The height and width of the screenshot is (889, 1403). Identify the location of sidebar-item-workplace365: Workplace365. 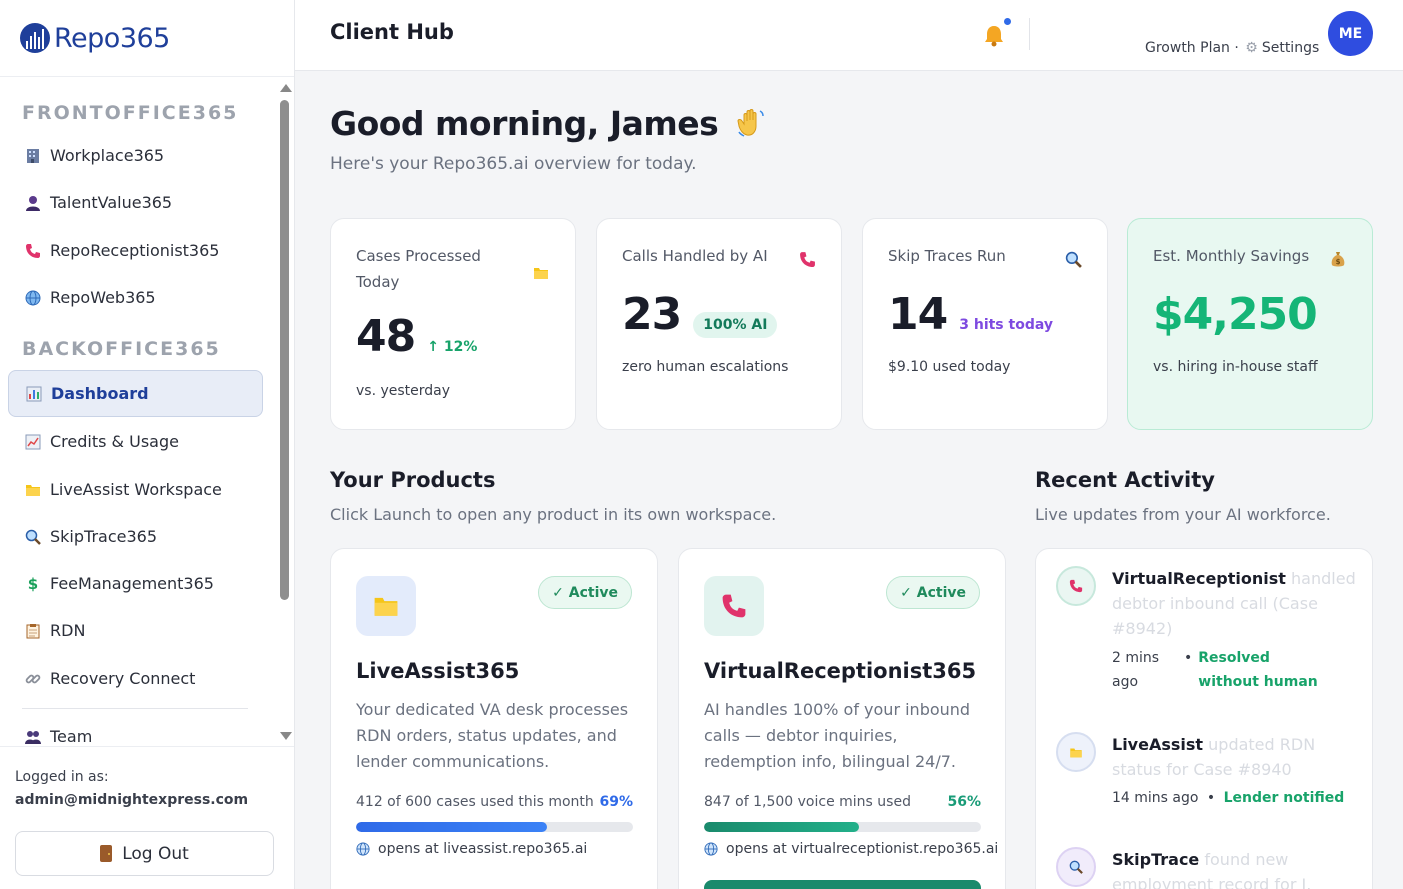
(135, 155).